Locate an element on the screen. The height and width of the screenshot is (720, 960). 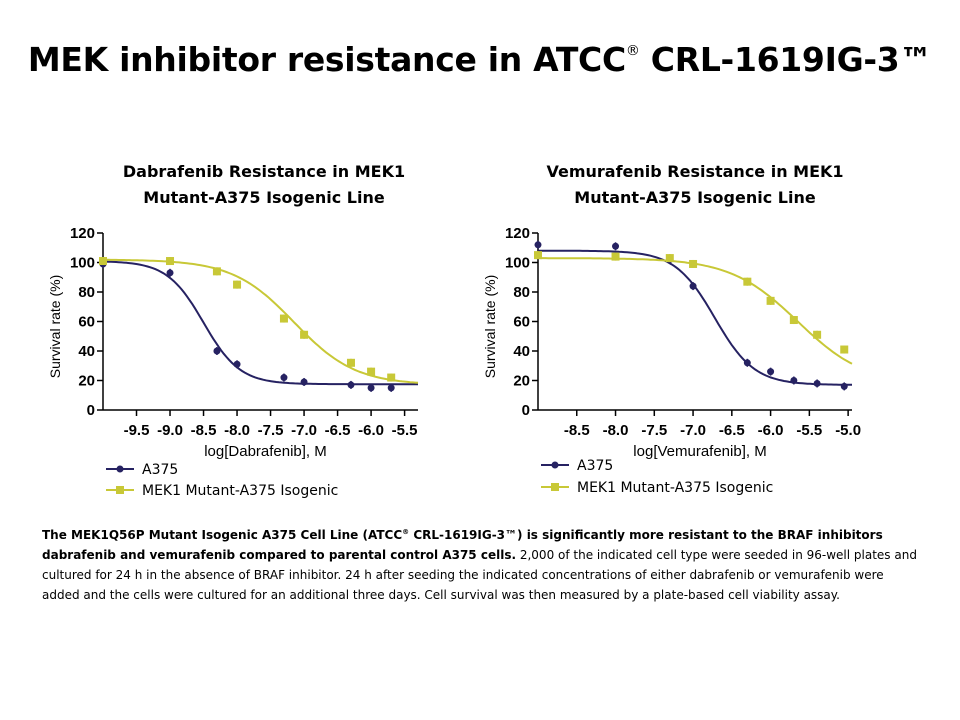
x-tick-label: -9.5 is located at coordinates (137, 430).